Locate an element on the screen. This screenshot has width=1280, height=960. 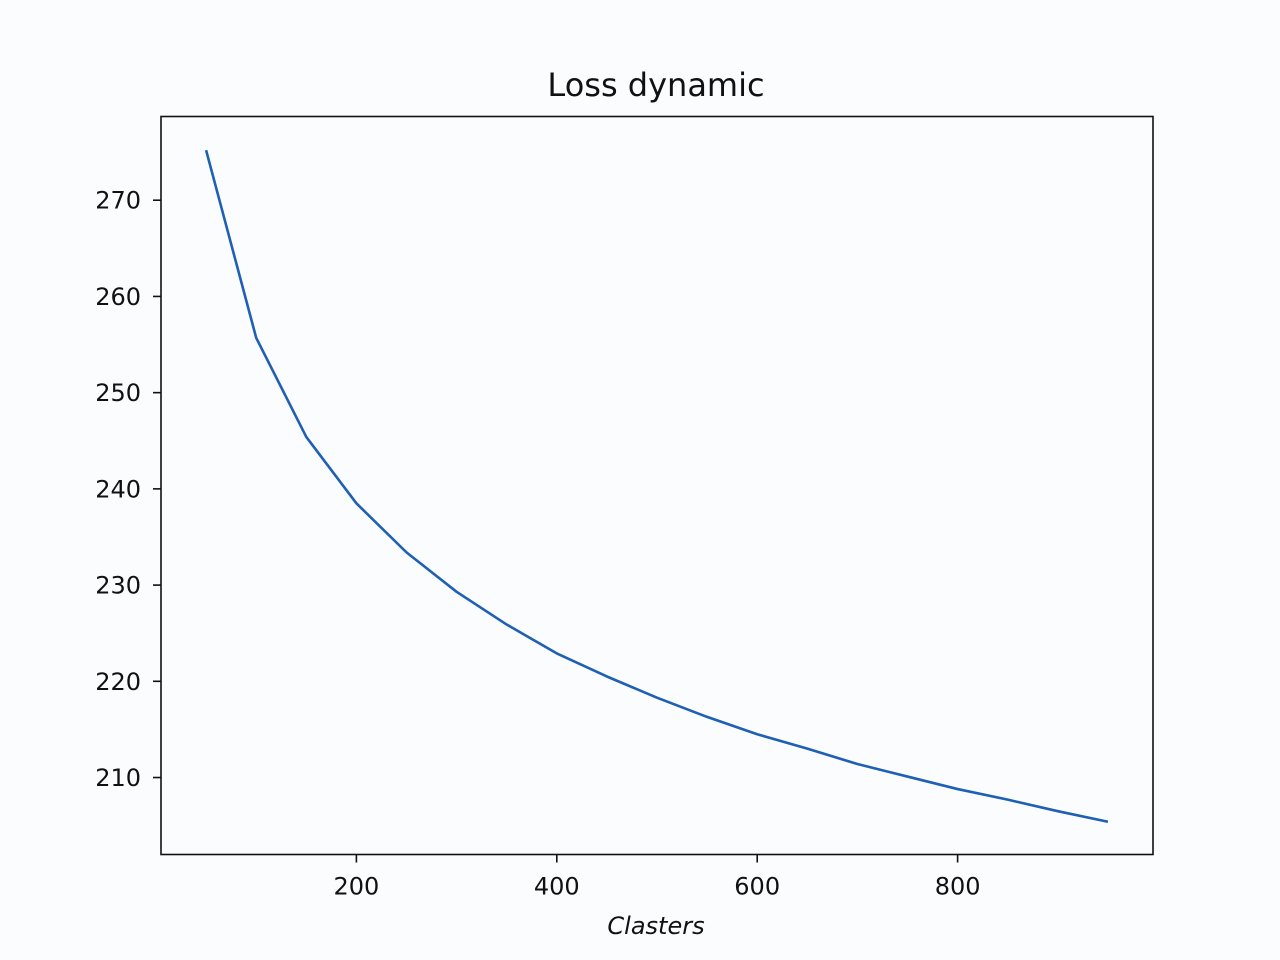
y-tick-label: 270 is located at coordinates (118, 201).